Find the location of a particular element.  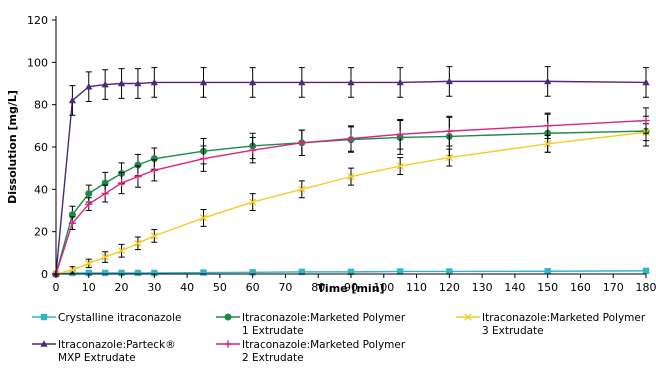

x-tick-label: 130 is located at coordinates (482, 287).